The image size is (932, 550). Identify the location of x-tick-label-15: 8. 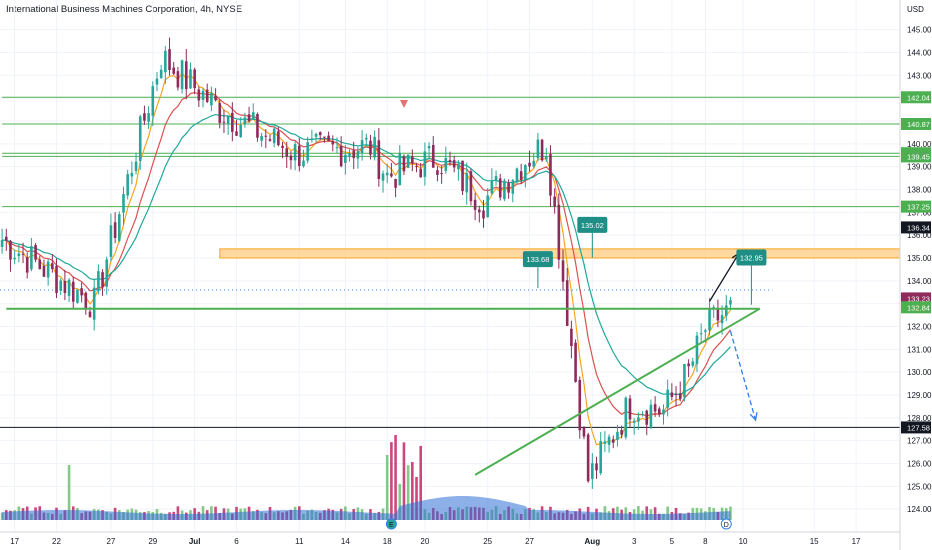
(705, 541).